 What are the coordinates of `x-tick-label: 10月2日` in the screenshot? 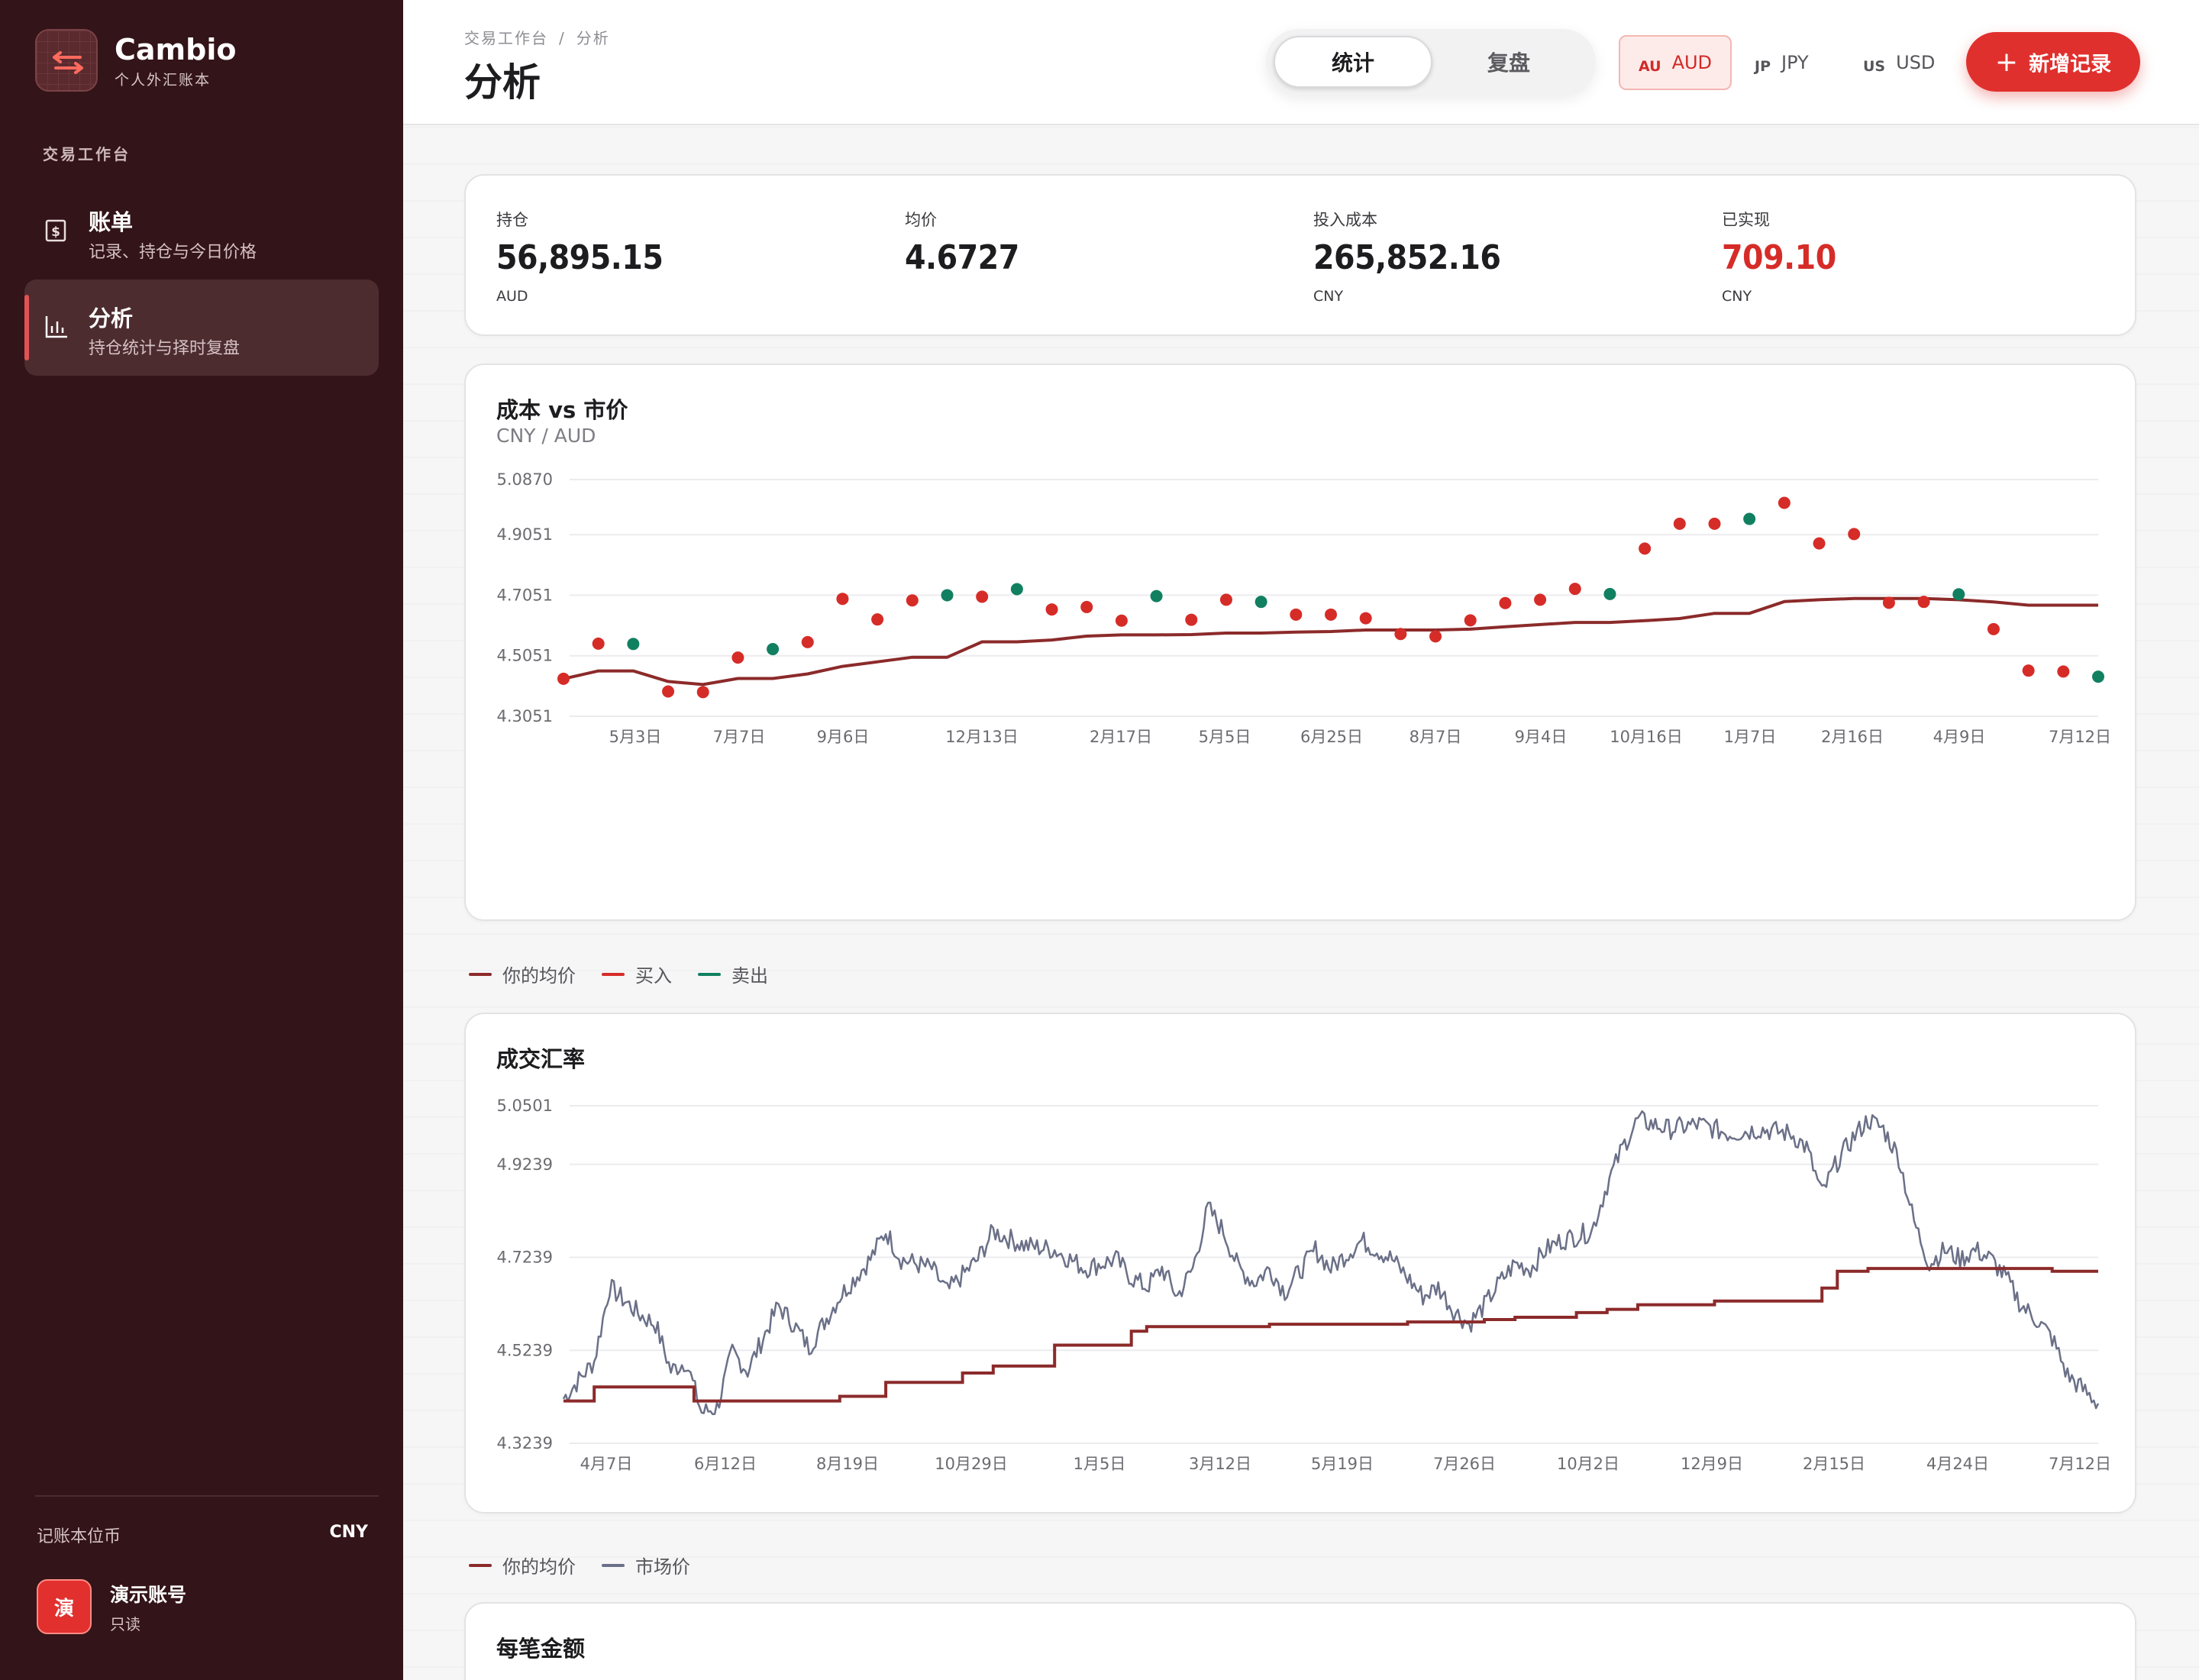 It's located at (1588, 1464).